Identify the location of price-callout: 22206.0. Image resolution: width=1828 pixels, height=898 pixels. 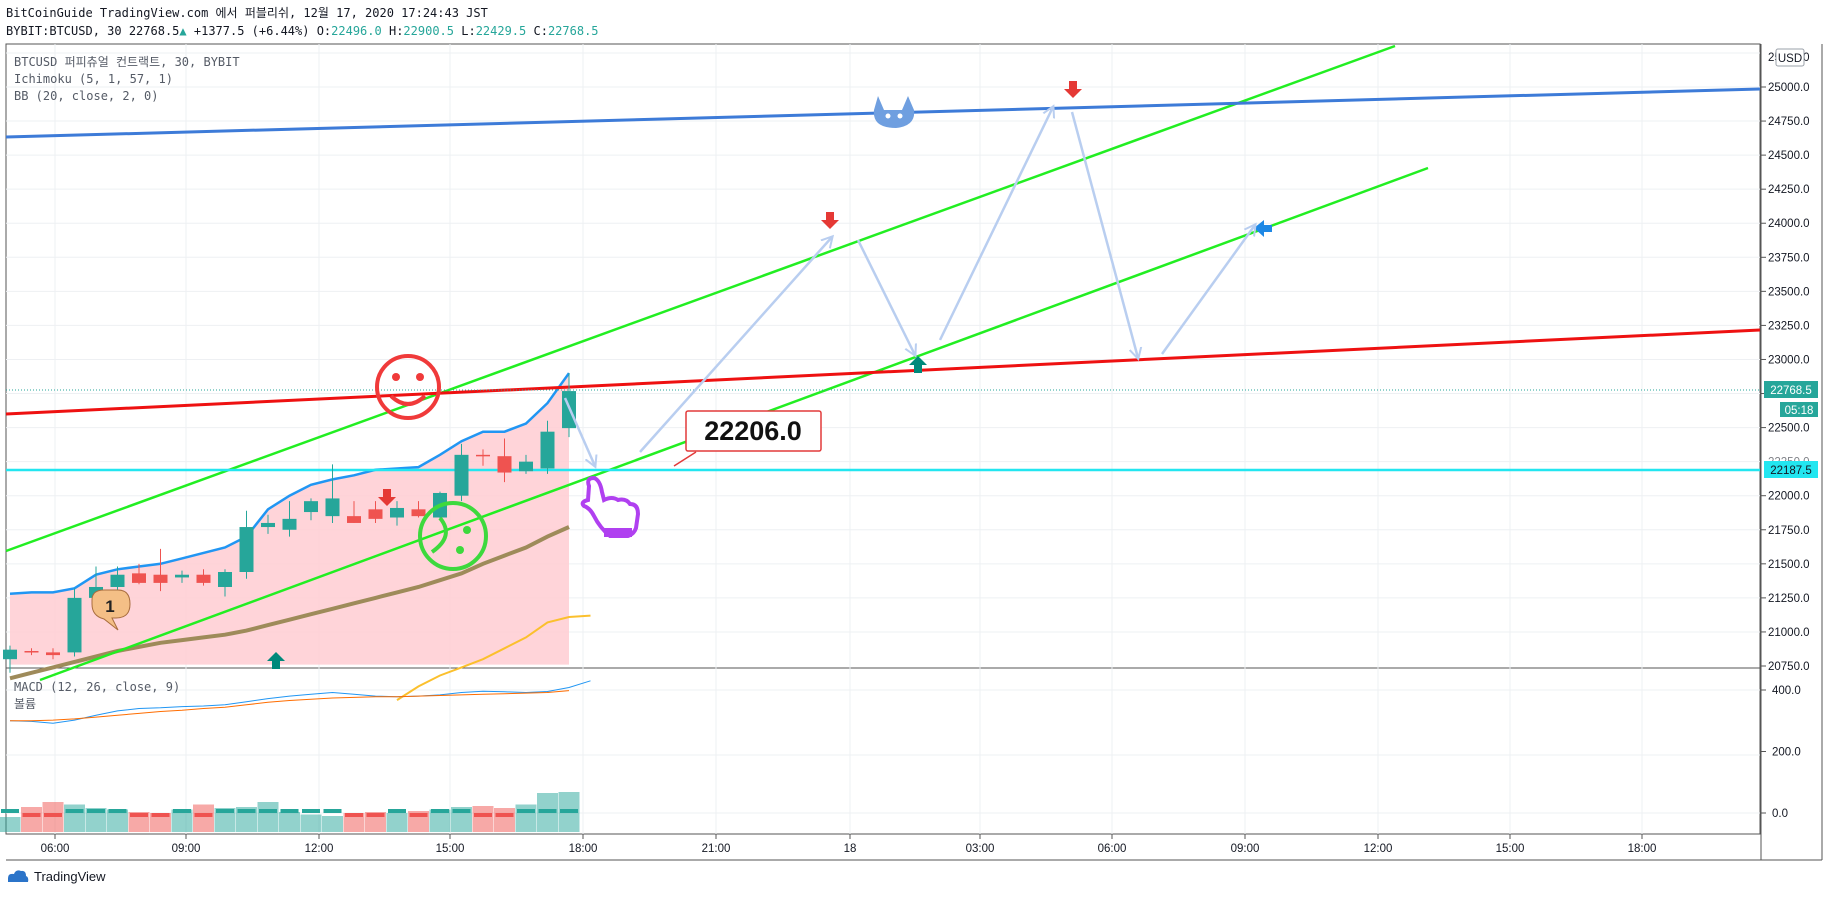
(747, 438).